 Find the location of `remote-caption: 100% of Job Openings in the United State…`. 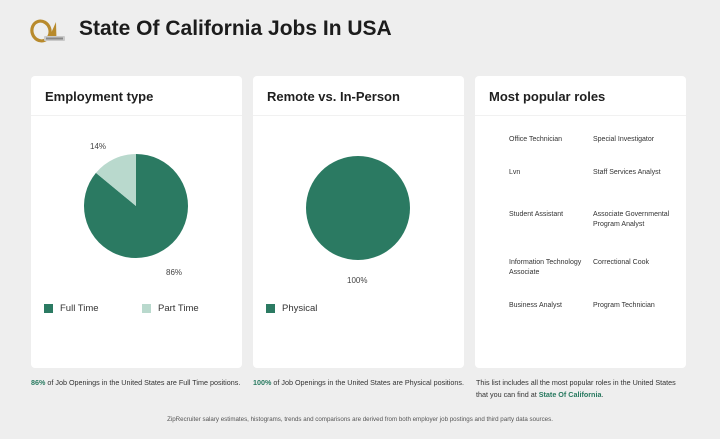

remote-caption: 100% of Job Openings in the United State… is located at coordinates (359, 383).